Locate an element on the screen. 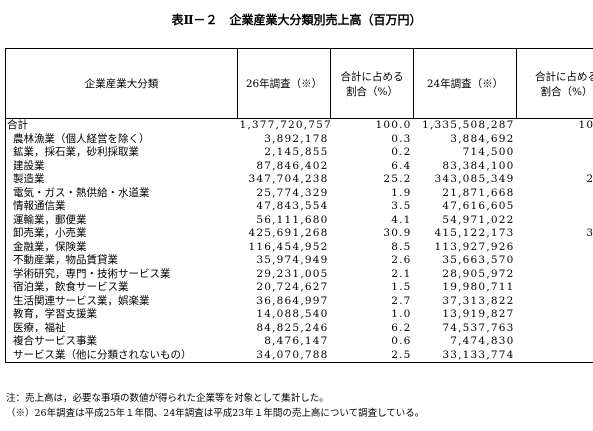 The image size is (593, 431). cell-value: 1.9 is located at coordinates (401, 192).